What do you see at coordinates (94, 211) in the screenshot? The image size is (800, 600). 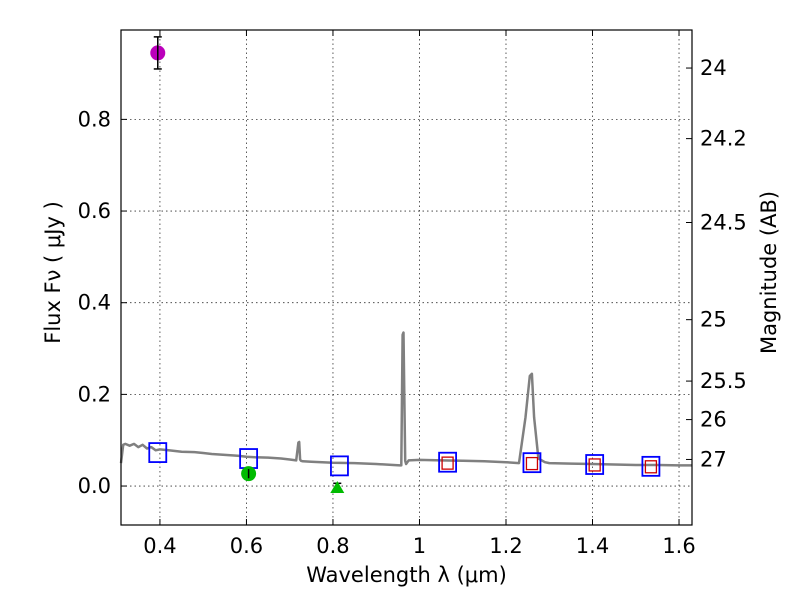 I see `y-tick-label: 0.6` at bounding box center [94, 211].